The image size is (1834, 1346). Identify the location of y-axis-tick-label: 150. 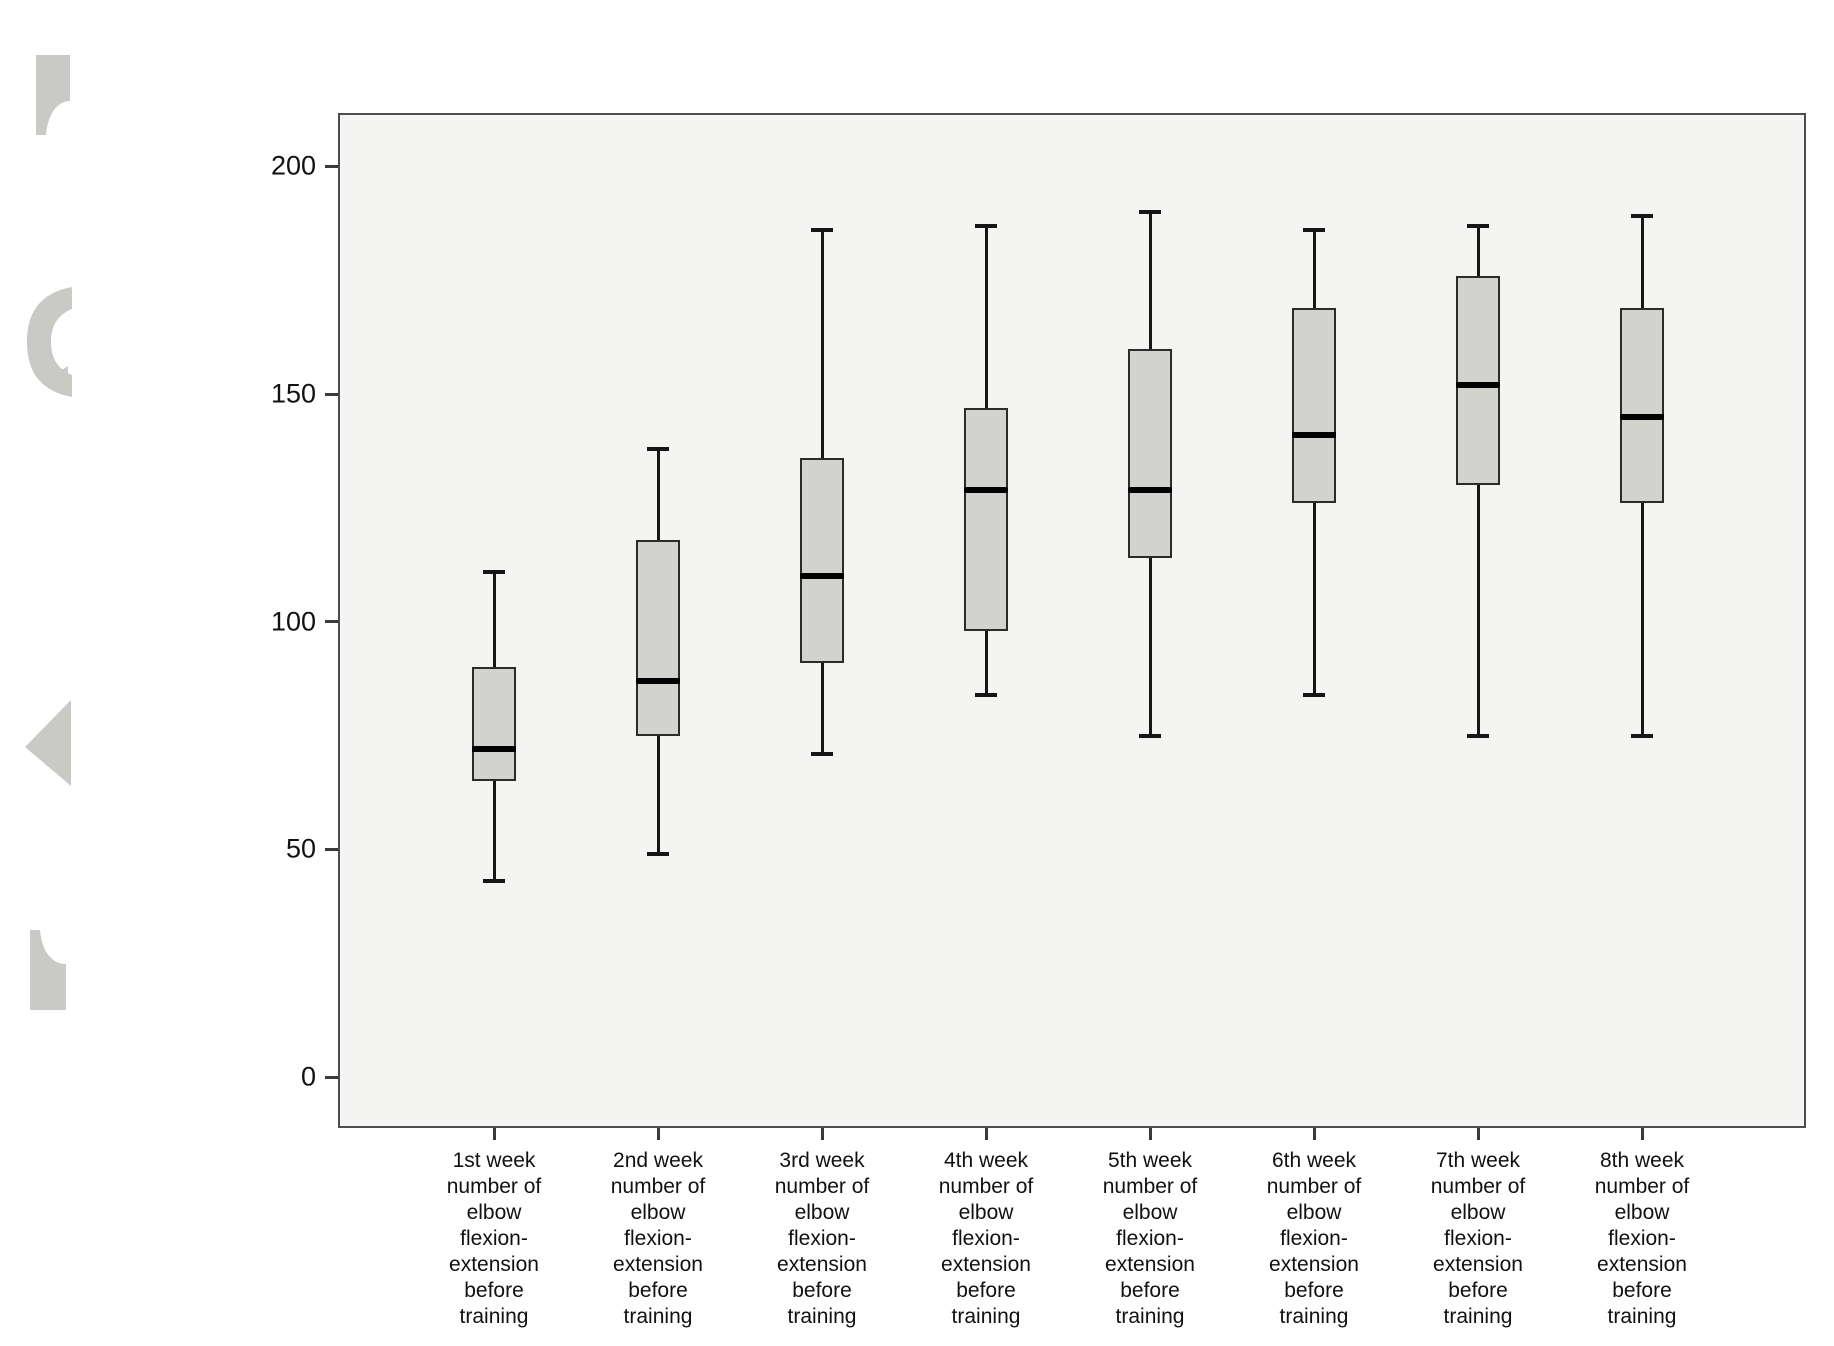
(293, 393).